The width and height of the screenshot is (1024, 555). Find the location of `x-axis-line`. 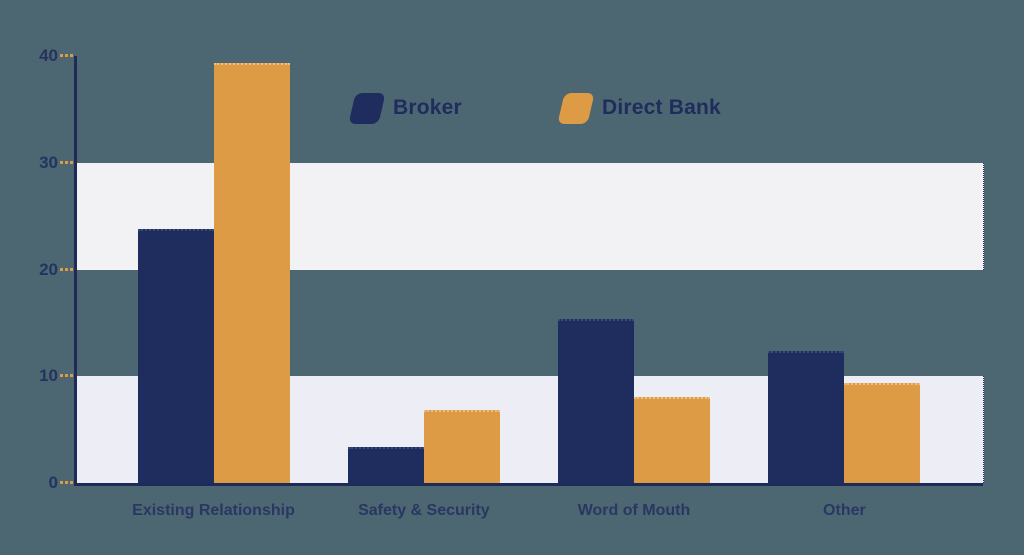

x-axis-line is located at coordinates (528, 484).